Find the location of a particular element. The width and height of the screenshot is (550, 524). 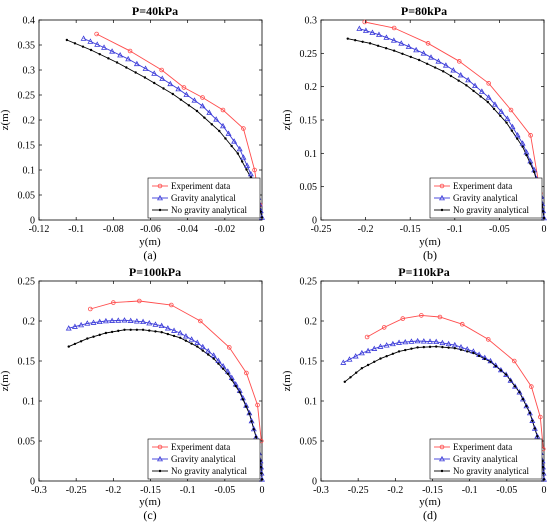

x-tick-label: -0.12 is located at coordinates (39, 229).